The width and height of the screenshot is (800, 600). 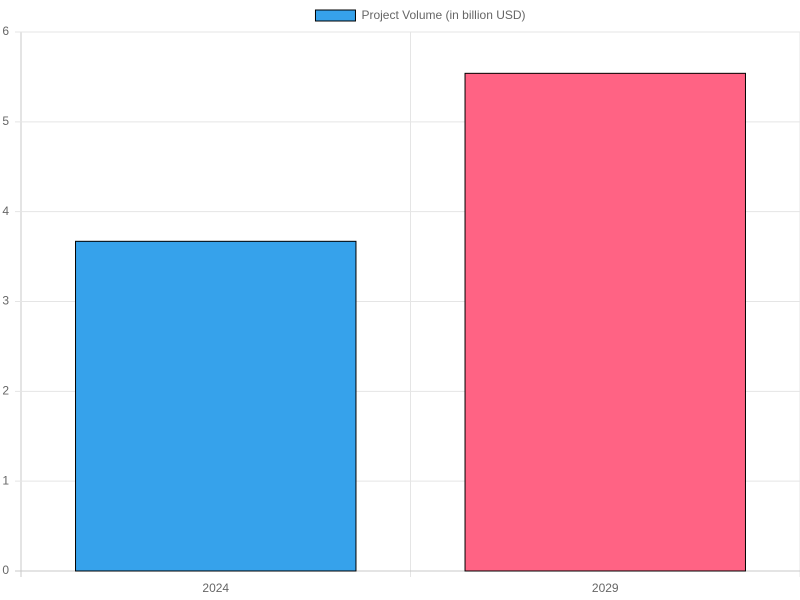 What do you see at coordinates (5, 211) in the screenshot?
I see `y-tick-label: 4` at bounding box center [5, 211].